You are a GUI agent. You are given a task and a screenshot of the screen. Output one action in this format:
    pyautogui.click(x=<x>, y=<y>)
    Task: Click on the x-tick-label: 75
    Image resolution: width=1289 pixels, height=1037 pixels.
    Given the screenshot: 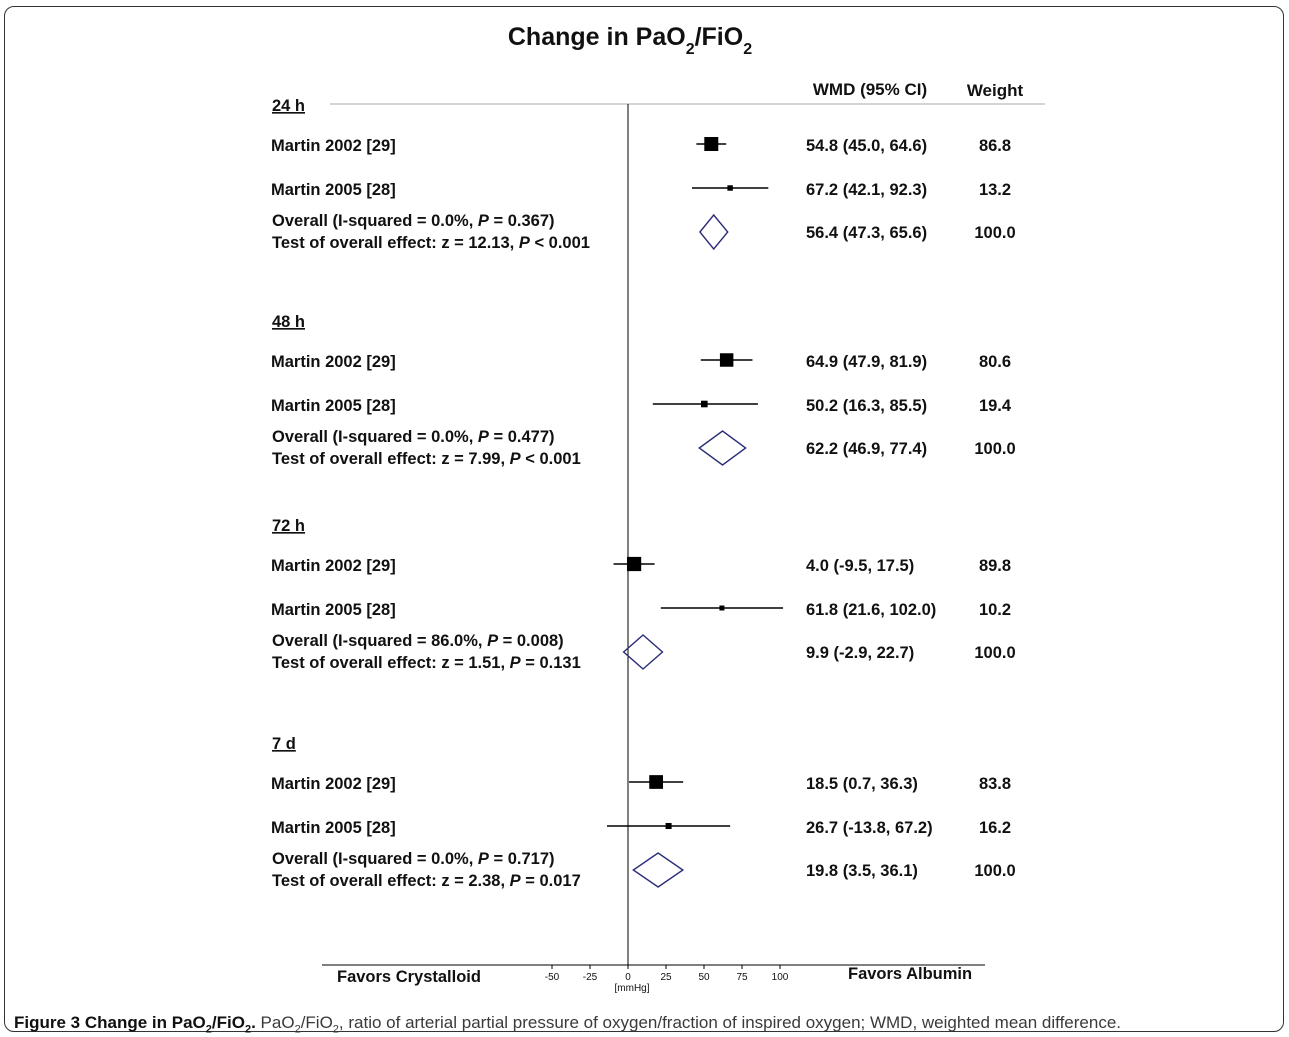 What is the action you would take?
    pyautogui.click(x=742, y=977)
    